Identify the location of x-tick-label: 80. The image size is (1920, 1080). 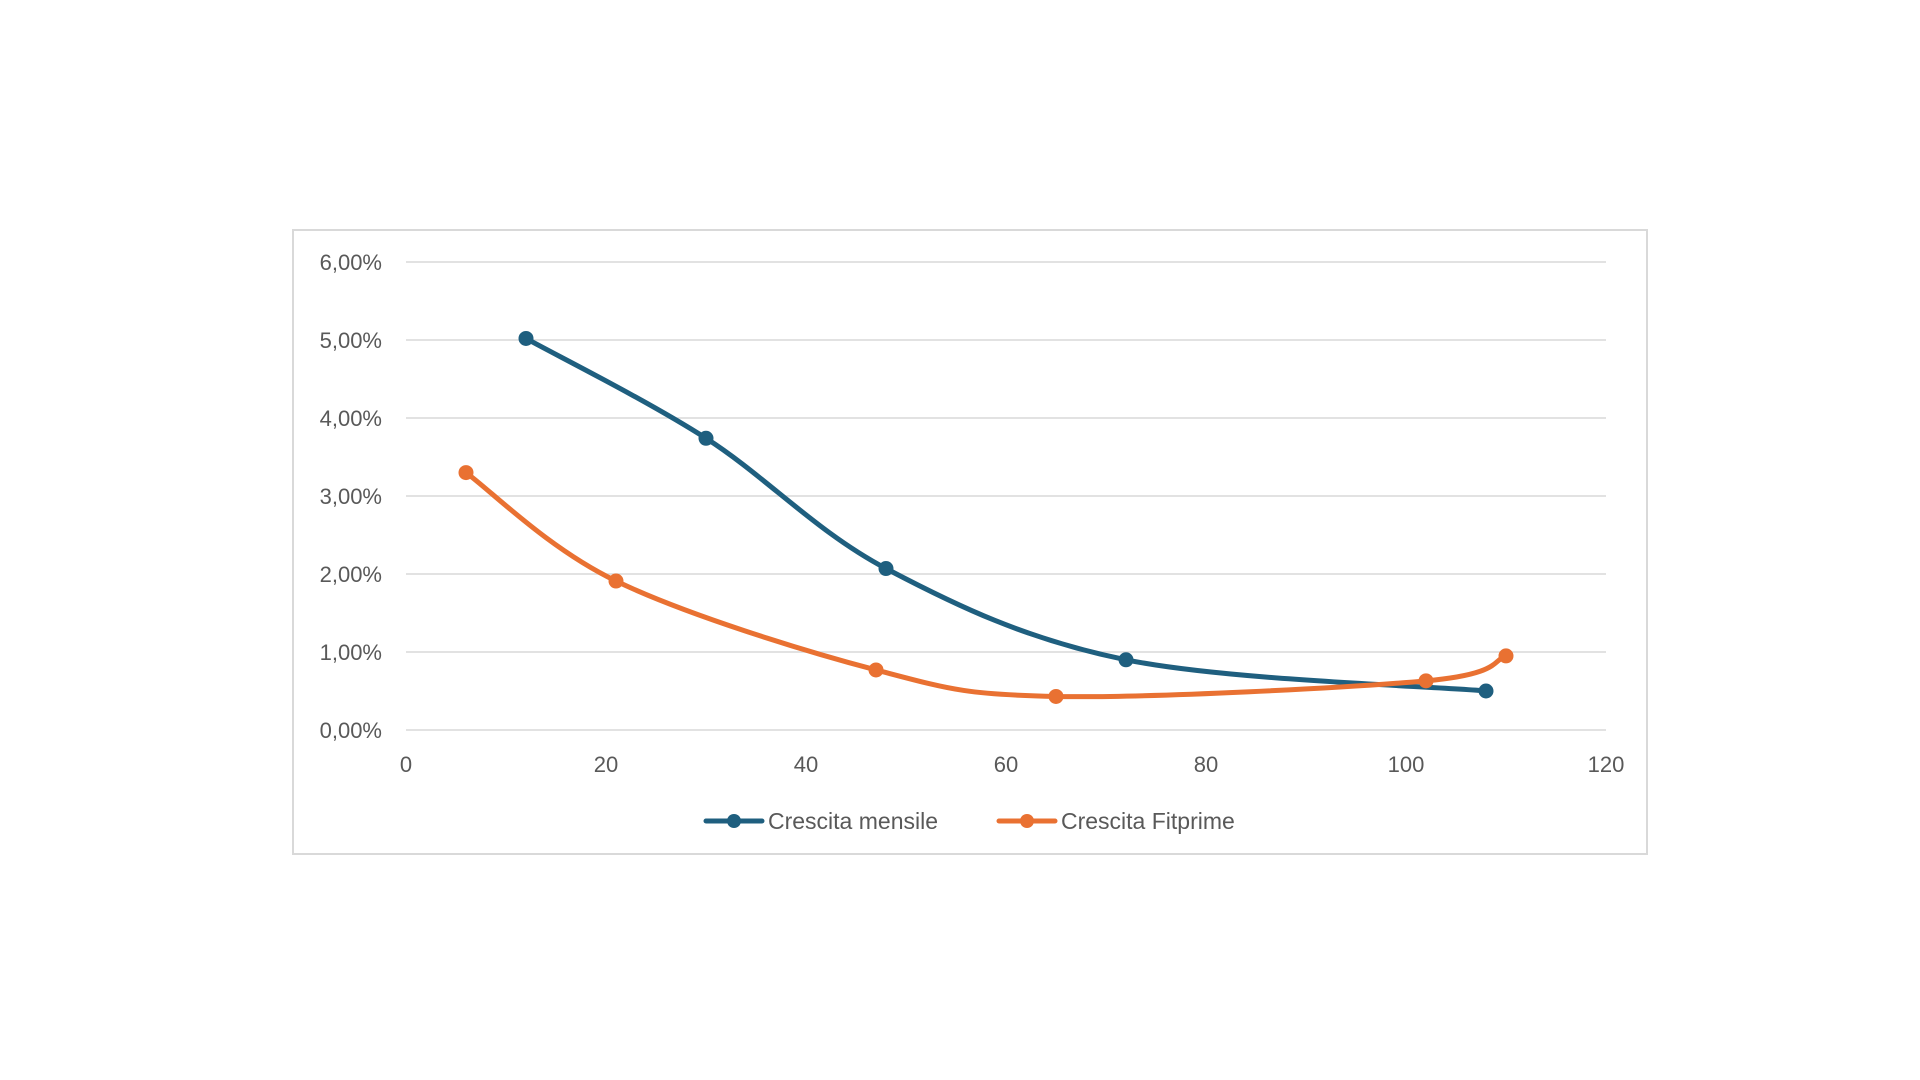
(1206, 764).